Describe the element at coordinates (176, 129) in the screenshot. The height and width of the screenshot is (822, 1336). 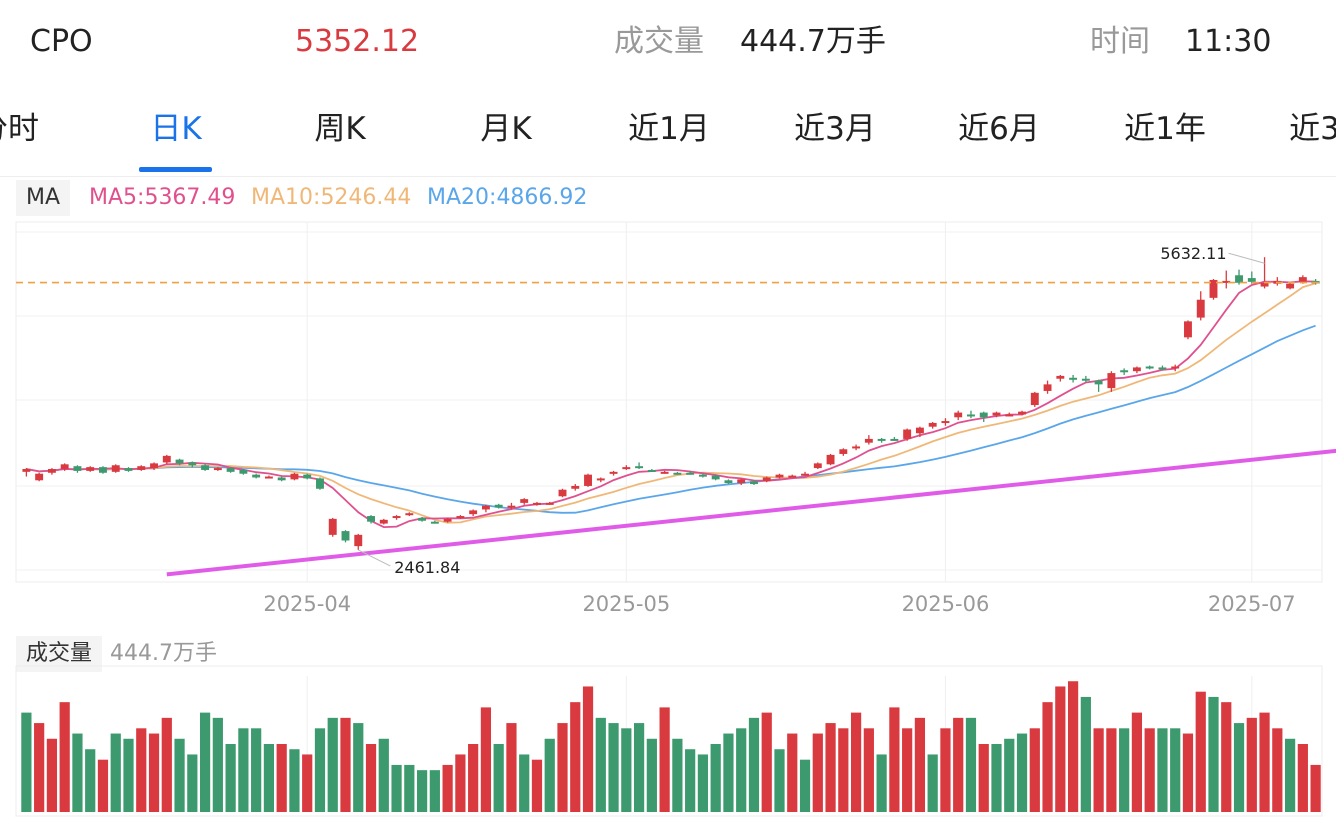
I see `tab-daily-k: 日K` at that location.